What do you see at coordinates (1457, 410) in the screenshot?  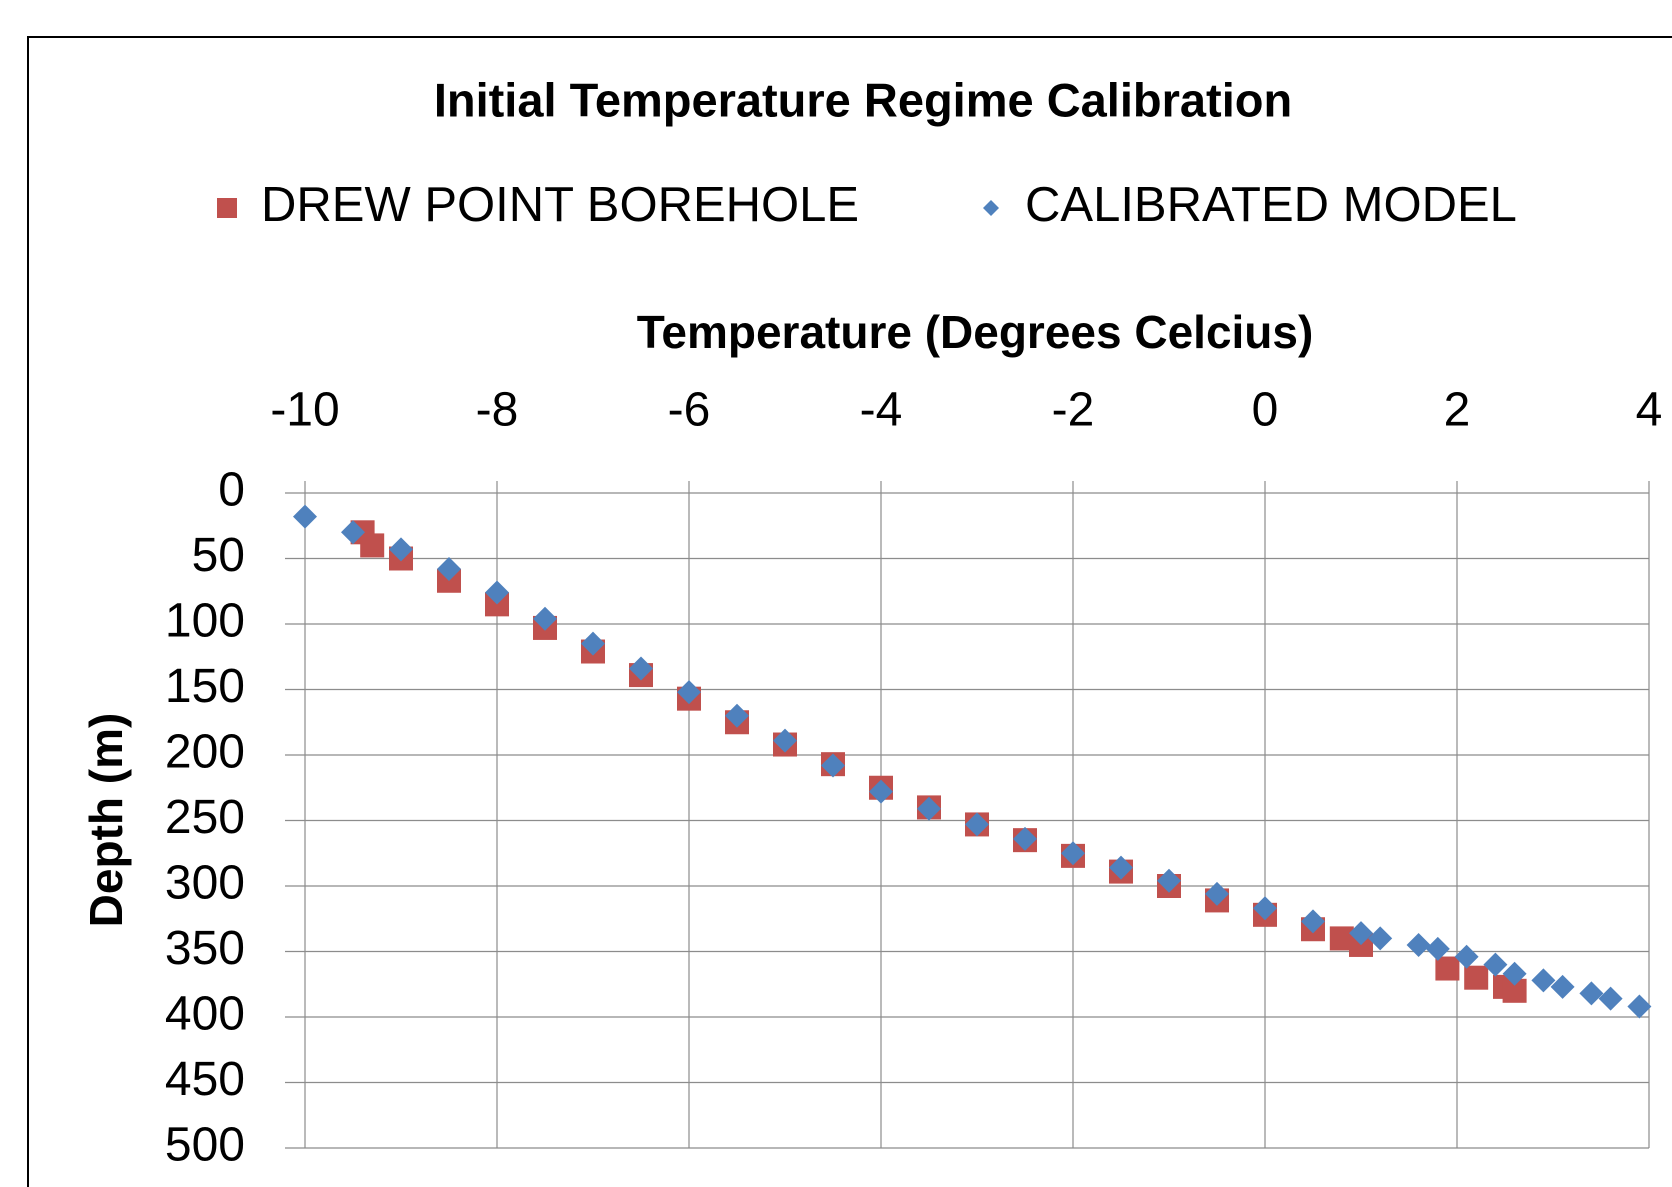 I see `x-tick-label: 2` at bounding box center [1457, 410].